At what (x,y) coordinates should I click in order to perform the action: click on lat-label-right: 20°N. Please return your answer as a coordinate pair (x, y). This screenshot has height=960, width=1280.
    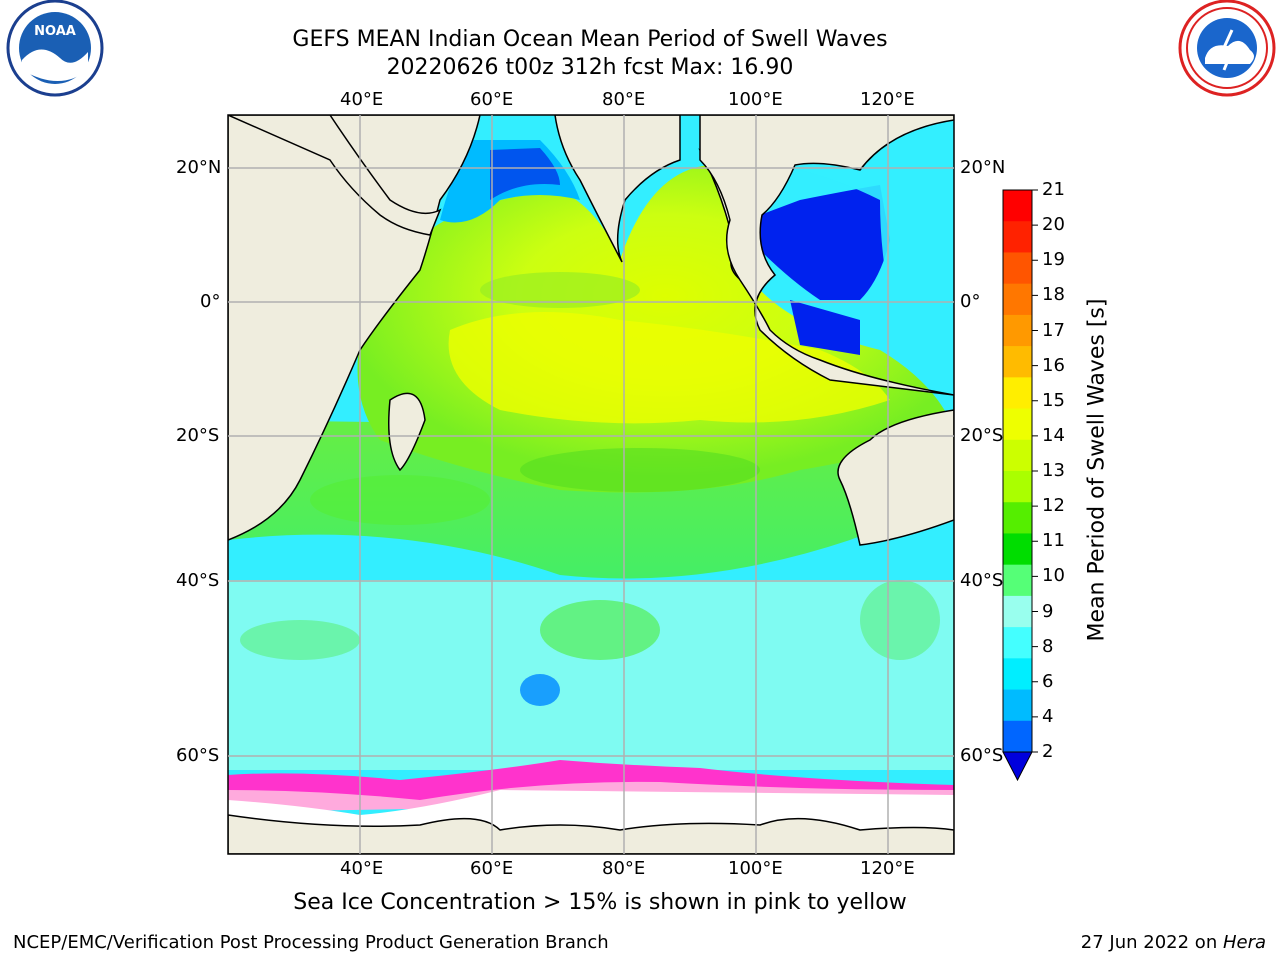
    Looking at the image, I should click on (983, 167).